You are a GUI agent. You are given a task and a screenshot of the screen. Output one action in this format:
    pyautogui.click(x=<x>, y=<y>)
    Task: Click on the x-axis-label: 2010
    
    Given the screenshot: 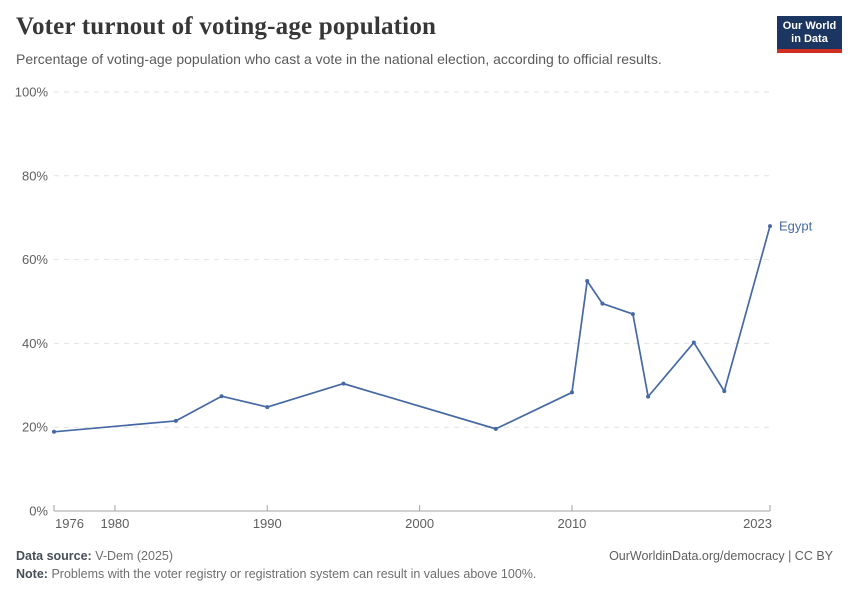 What is the action you would take?
    pyautogui.click(x=571, y=523)
    